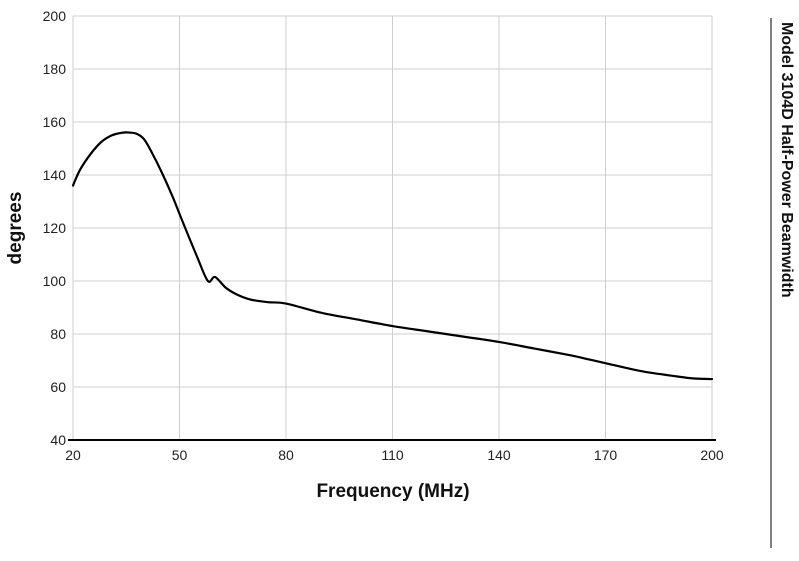 Image resolution: width=799 pixels, height=561 pixels. What do you see at coordinates (180, 455) in the screenshot?
I see `x-tick-label: 50` at bounding box center [180, 455].